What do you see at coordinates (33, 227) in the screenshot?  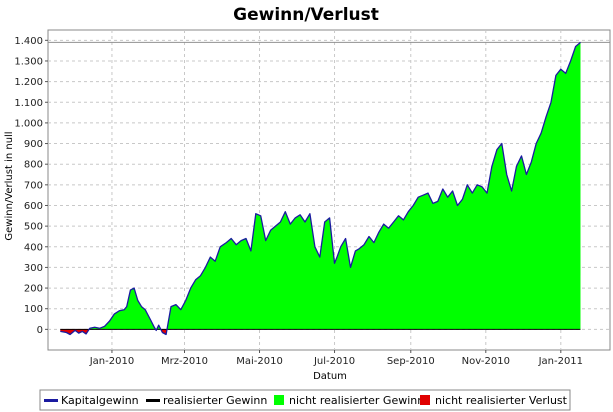 I see `y-tick-label: 500` at bounding box center [33, 227].